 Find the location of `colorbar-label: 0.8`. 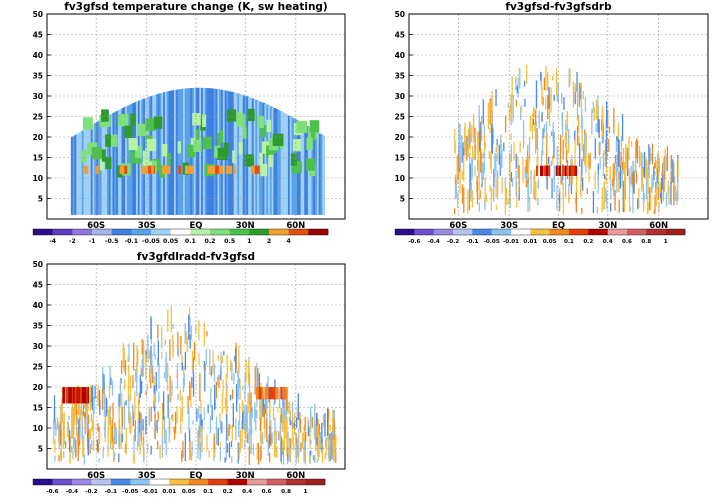

colorbar-label: 0.8 is located at coordinates (286, 492).